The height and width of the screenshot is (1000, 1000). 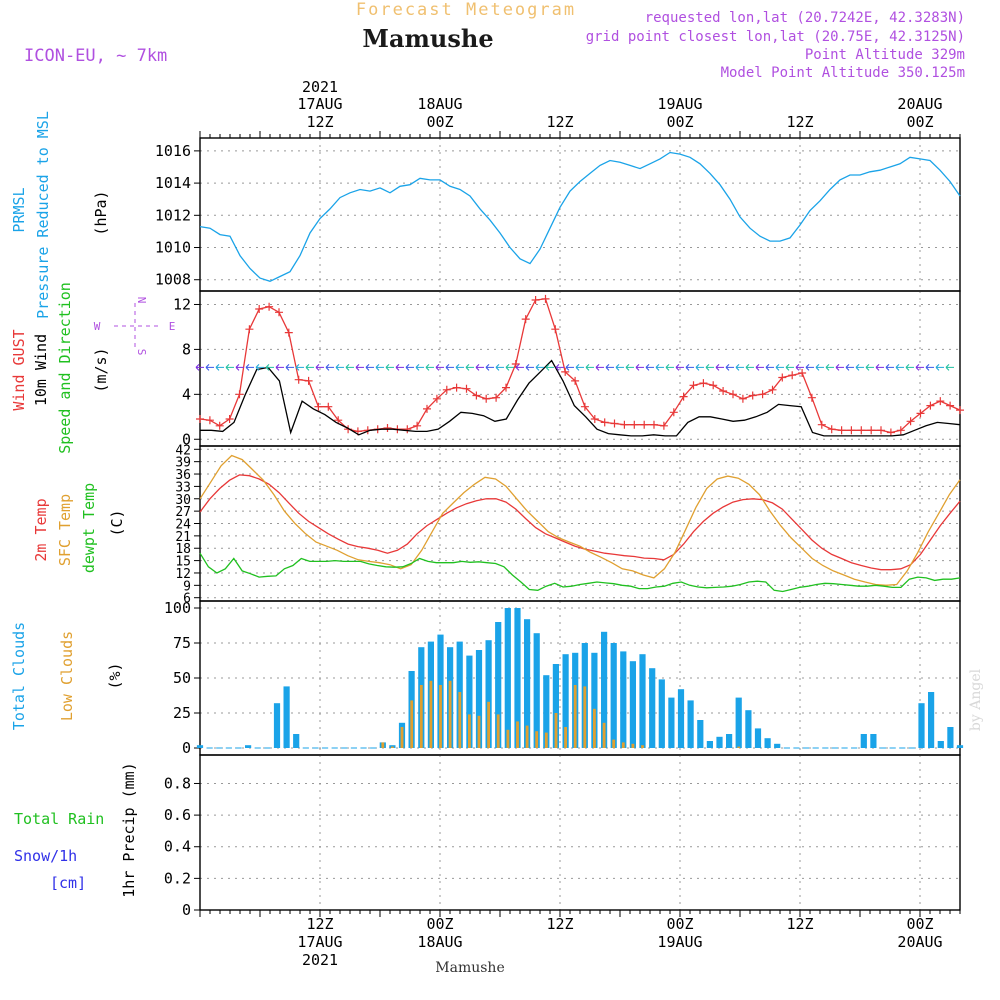 I want to click on cloud-unit-label: (%), so click(x=115, y=675).